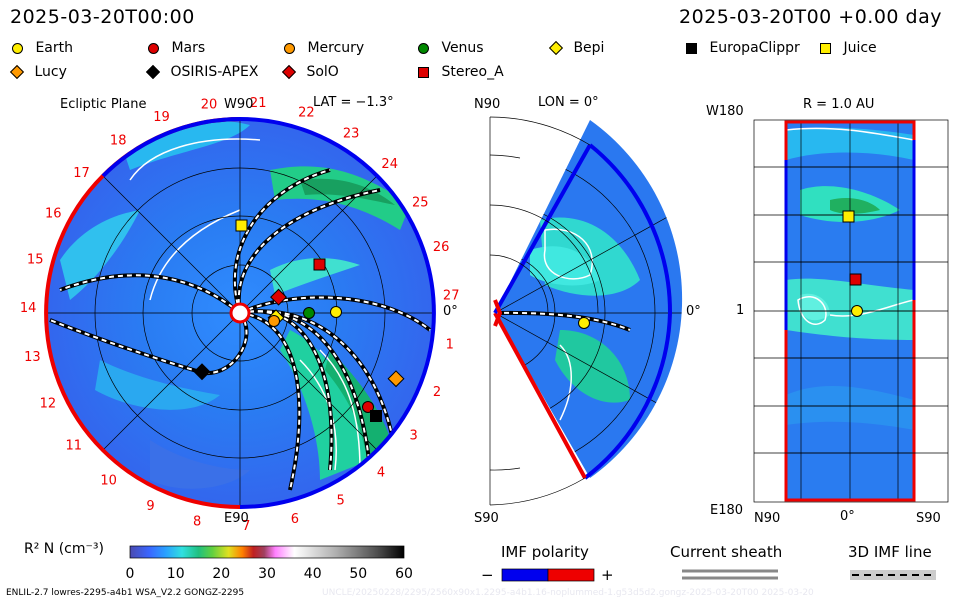  Describe the element at coordinates (336, 48) in the screenshot. I see `legend-label: Mercury` at that location.